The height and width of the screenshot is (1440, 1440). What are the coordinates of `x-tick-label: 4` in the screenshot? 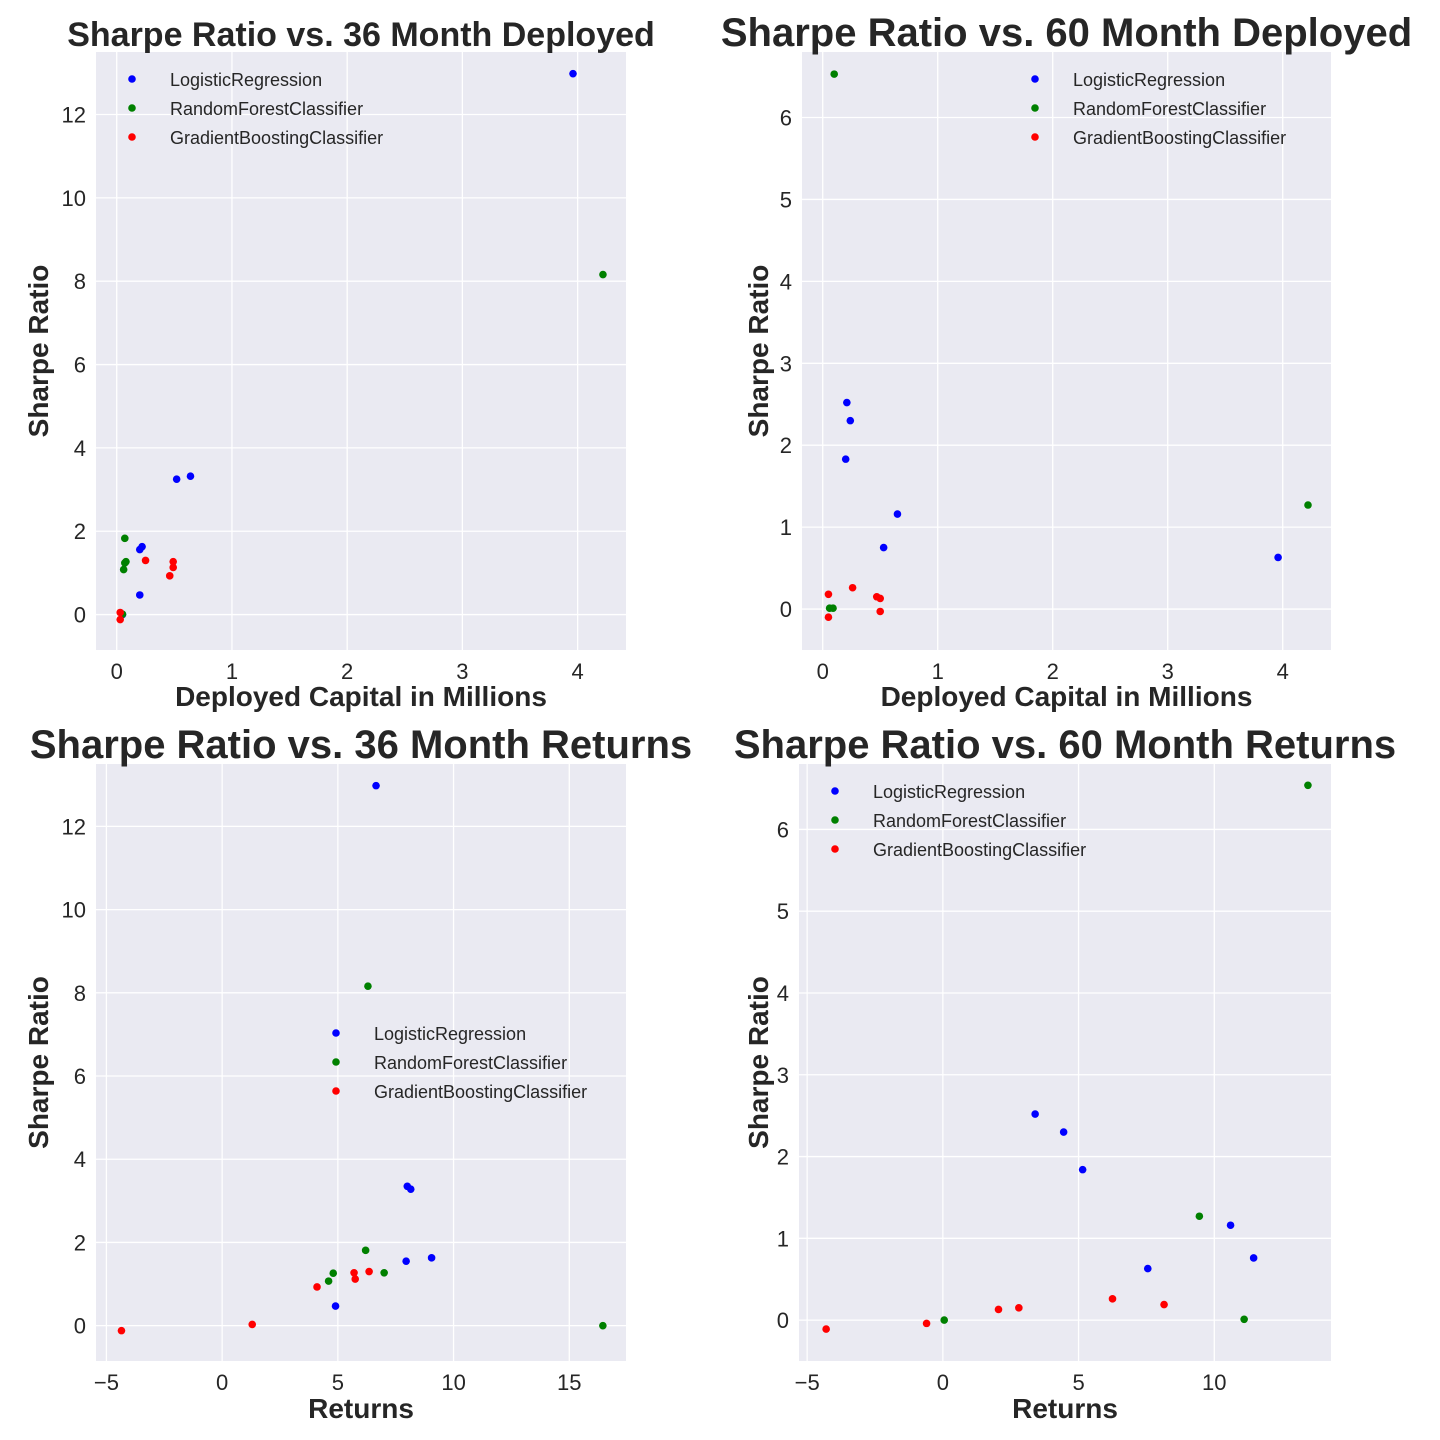 It's located at (1283, 671).